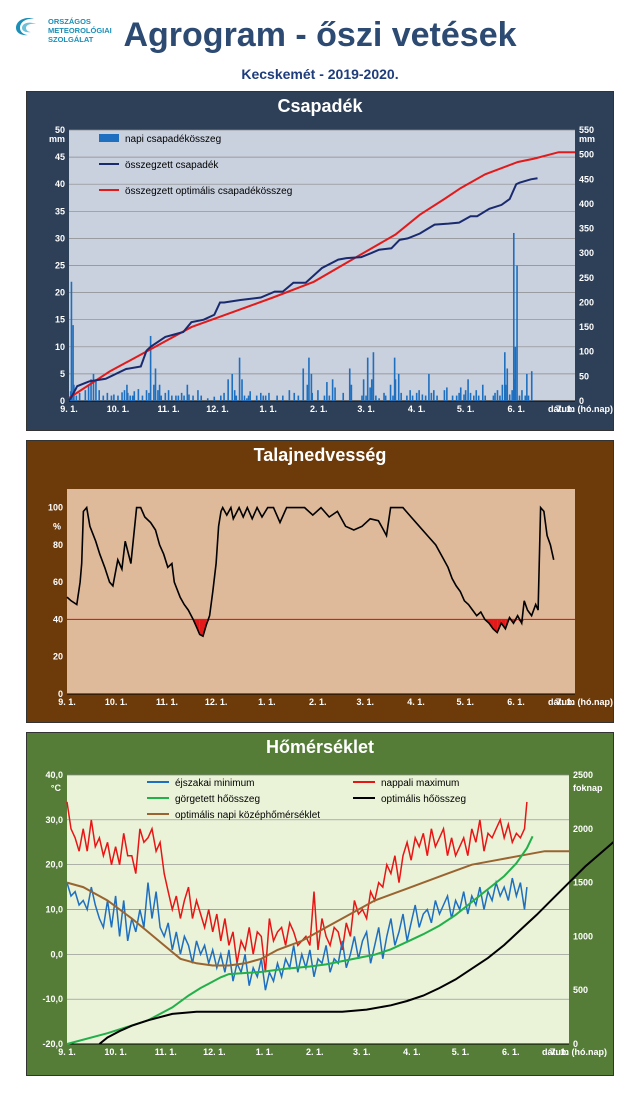  Describe the element at coordinates (583, 883) in the screenshot. I see `y2-tick-label: 1500` at that location.